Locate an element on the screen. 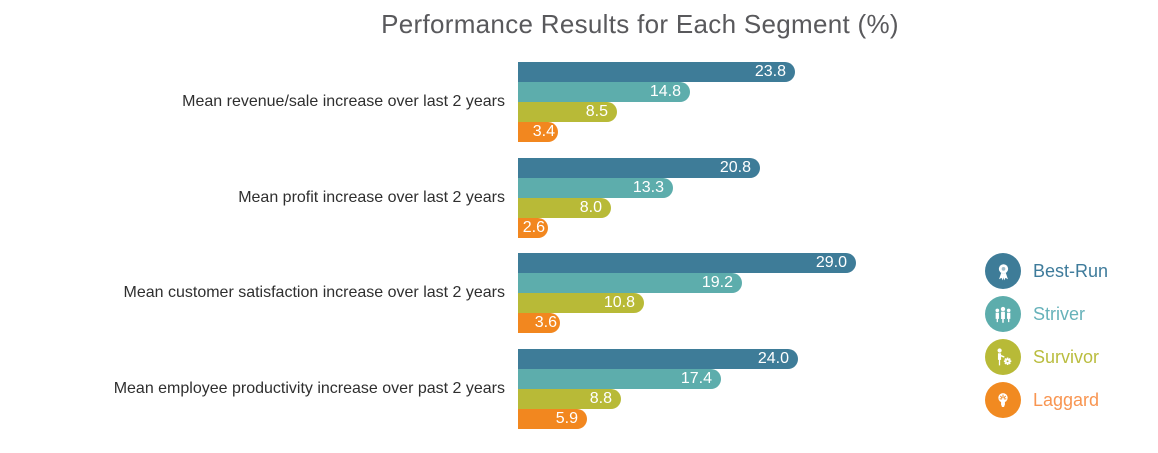 This screenshot has height=453, width=1158. legend-item-best-run: Best-Run is located at coordinates (1046, 271).